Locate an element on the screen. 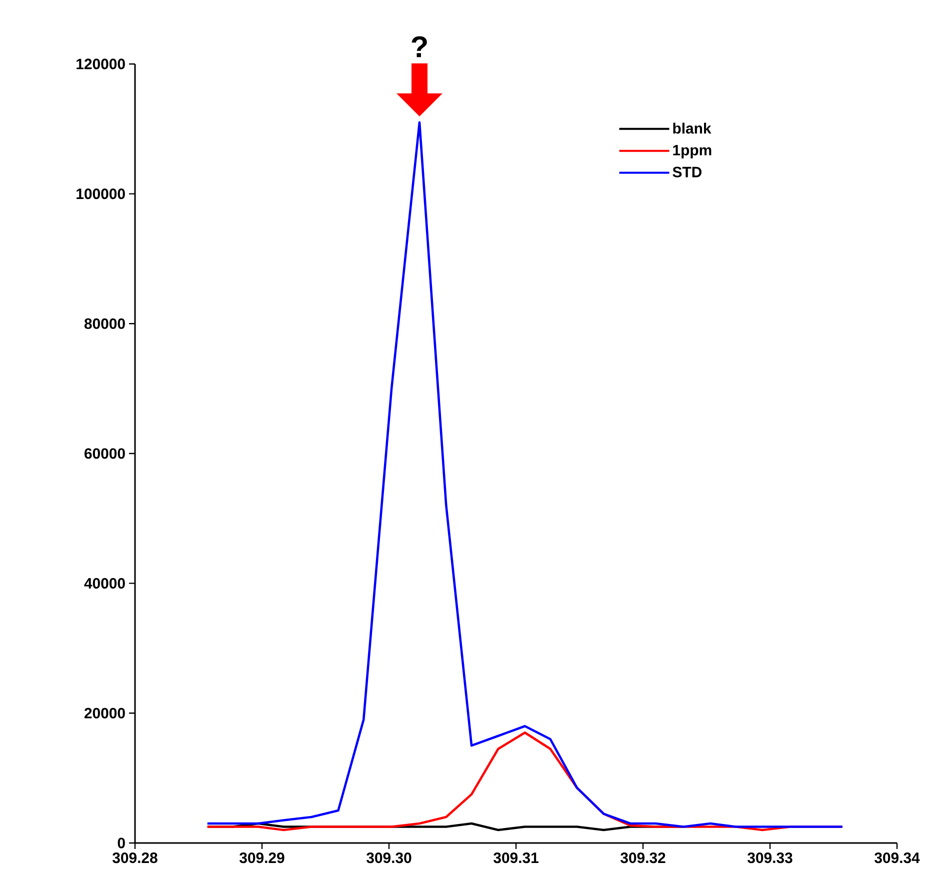  y-tick-label: 60000 is located at coordinates (104, 453).